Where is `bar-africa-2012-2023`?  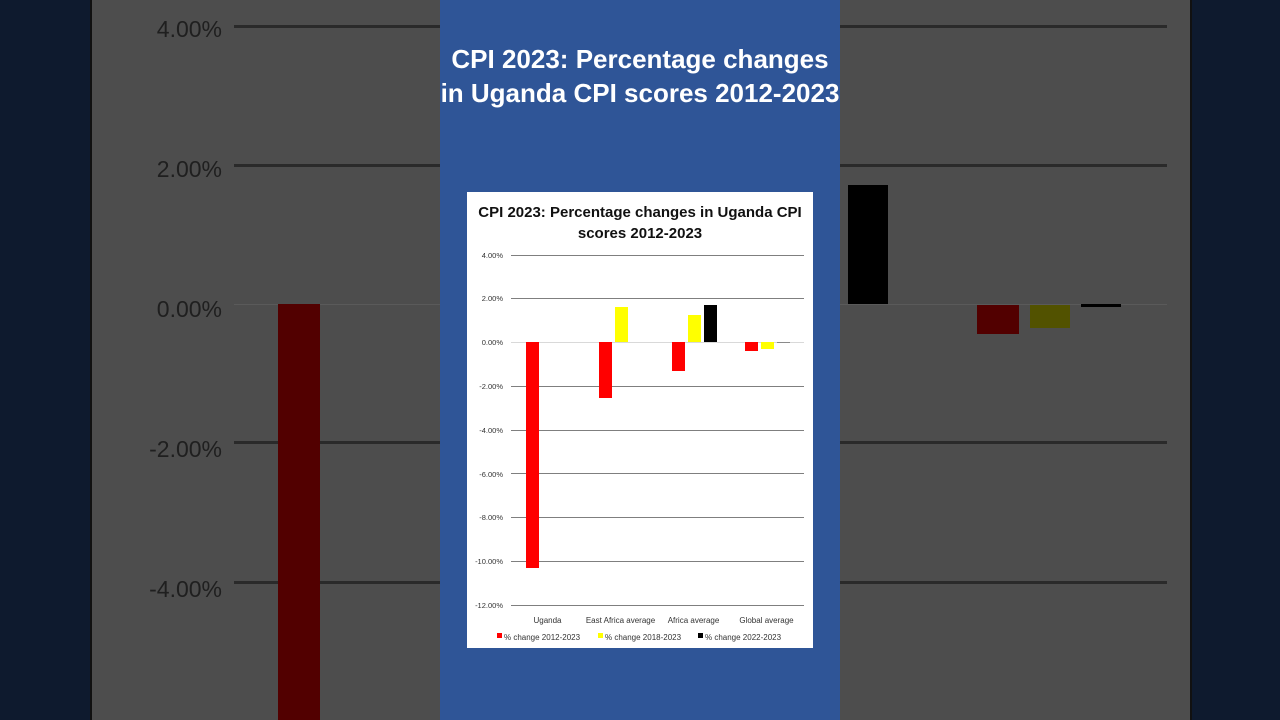
bar-africa-2012-2023 is located at coordinates (678, 356).